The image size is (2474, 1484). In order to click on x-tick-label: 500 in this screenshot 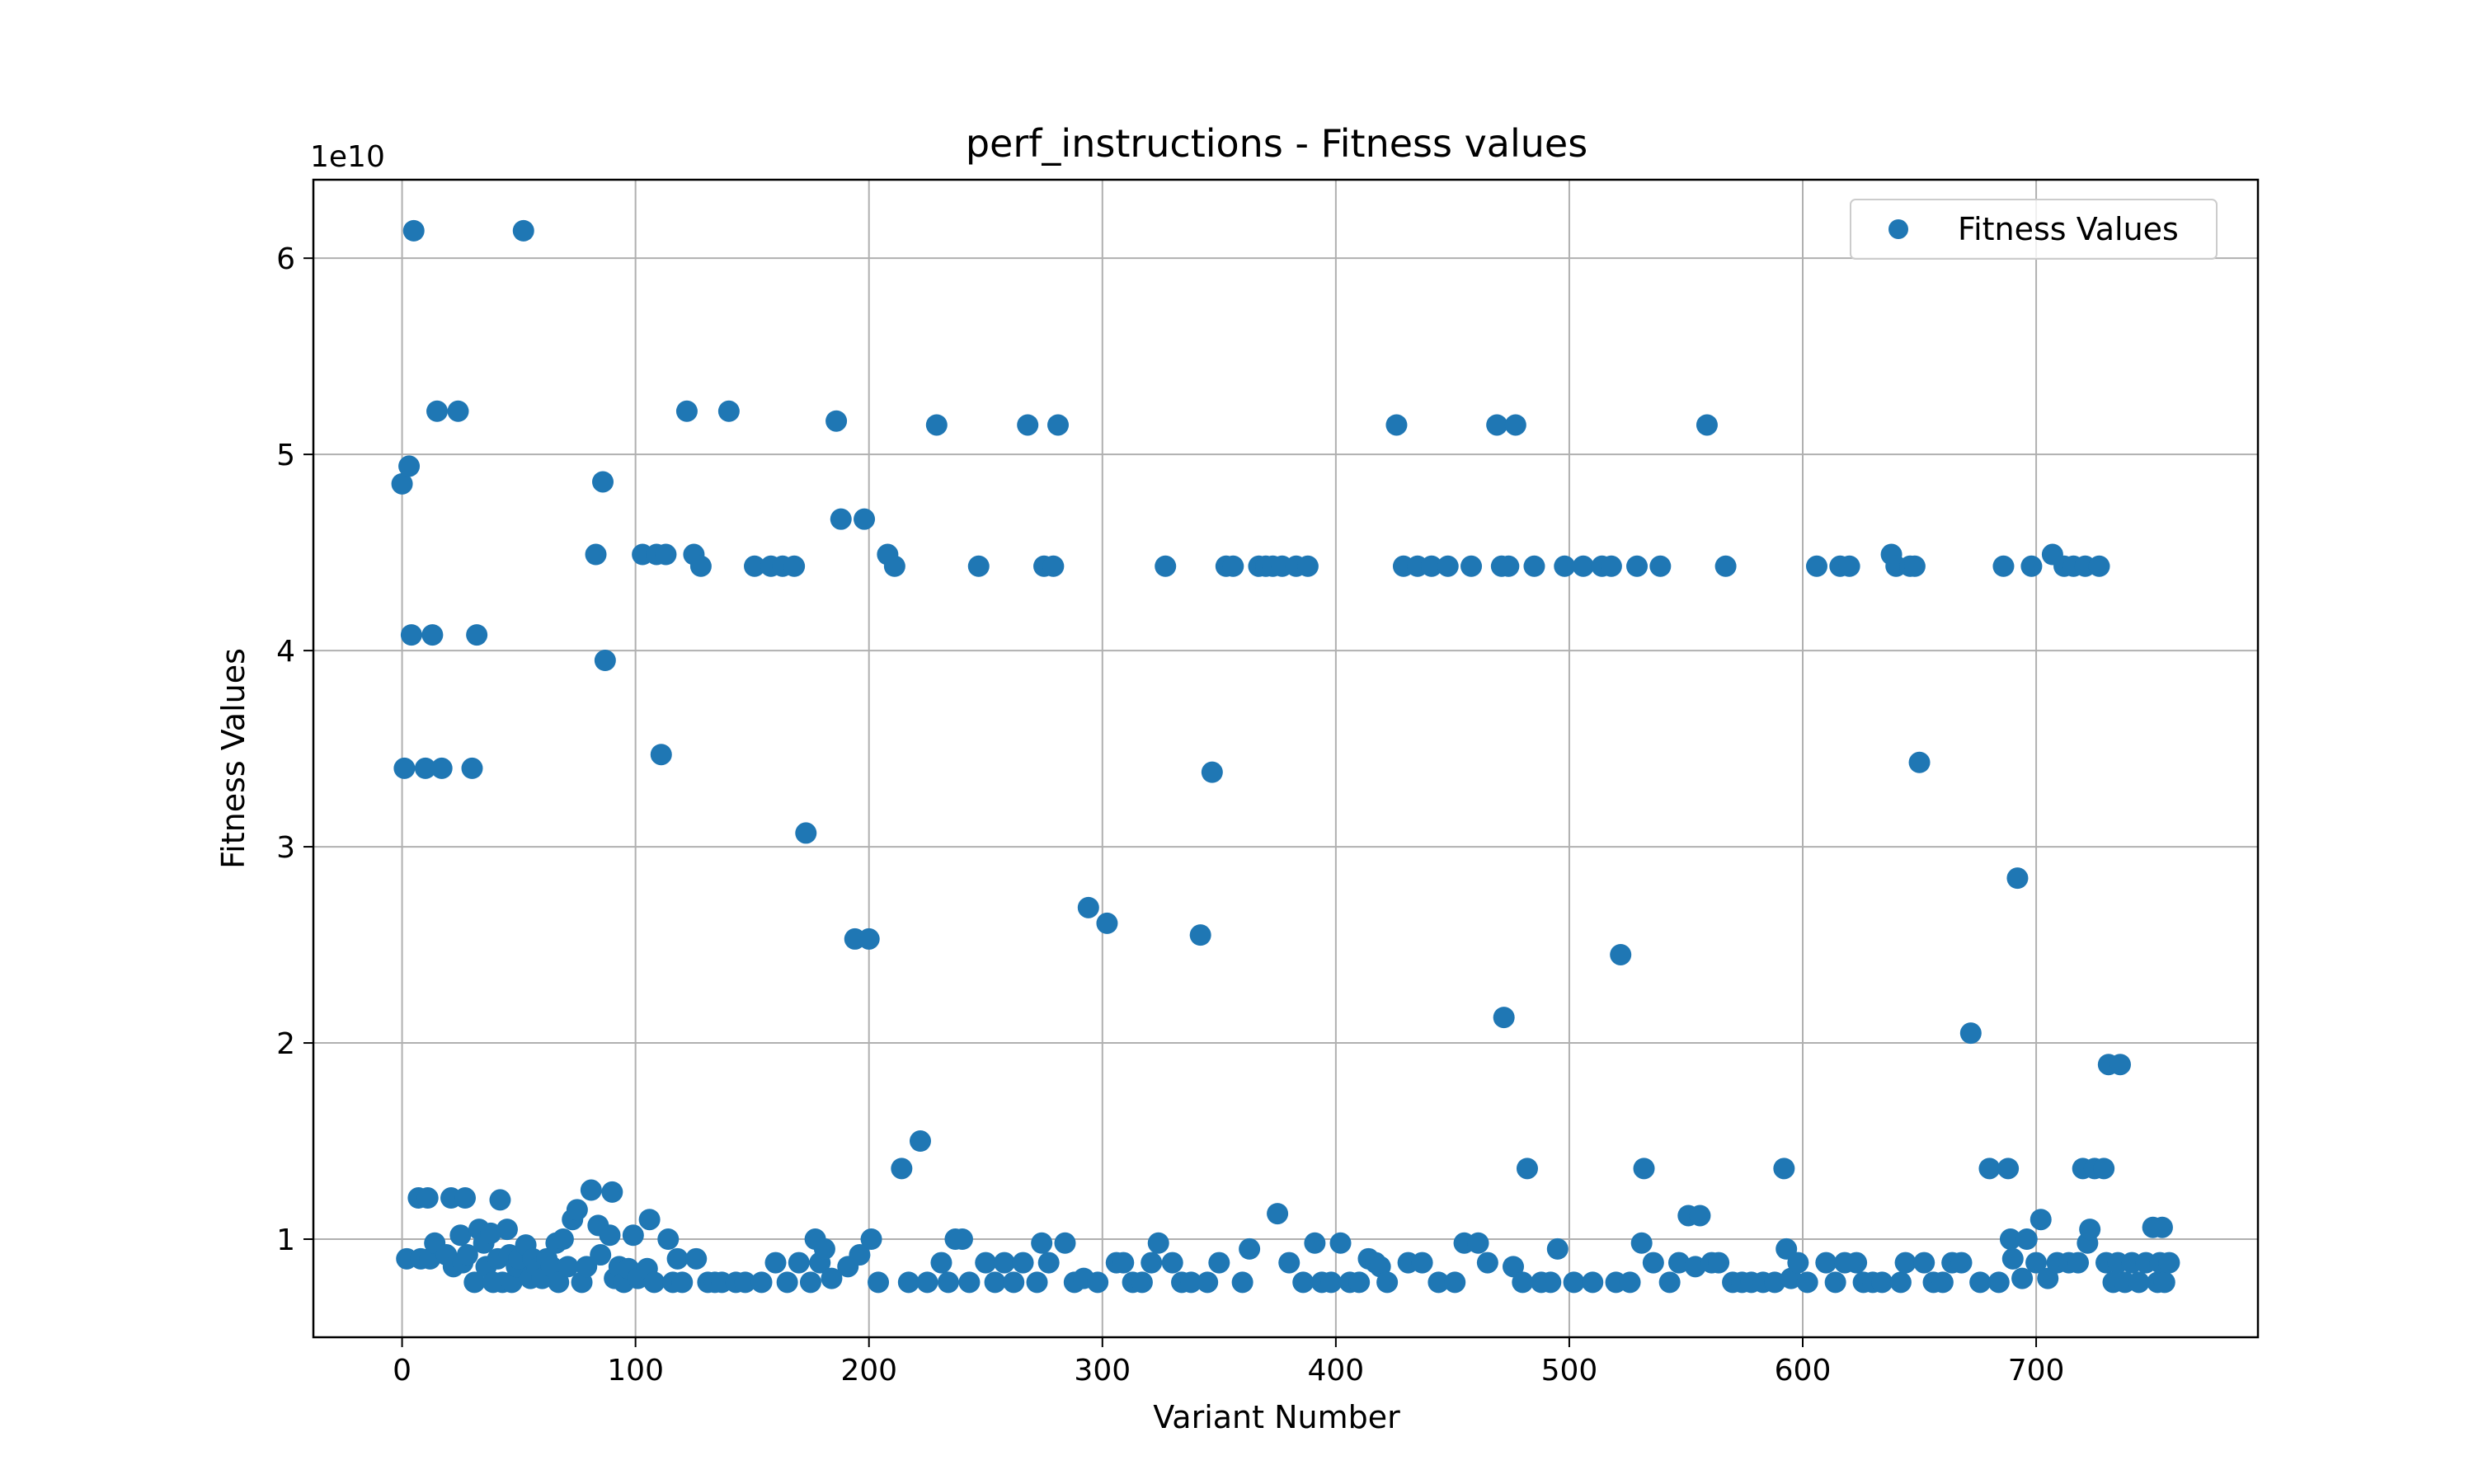, I will do `click(1569, 1371)`.